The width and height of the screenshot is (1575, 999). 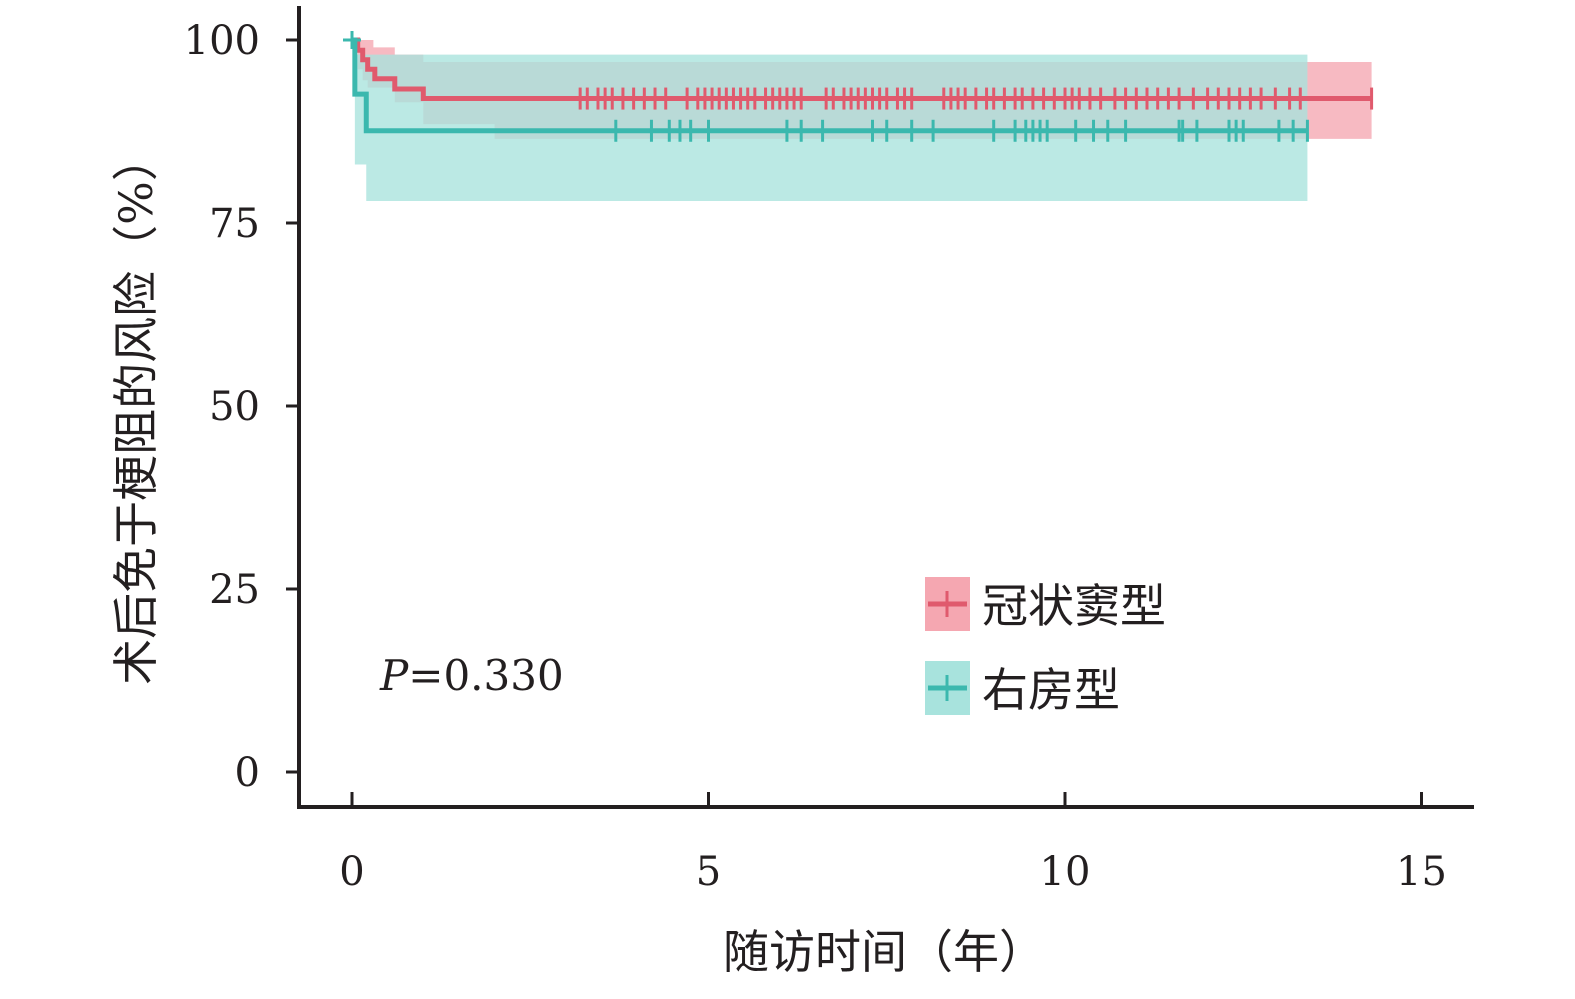 What do you see at coordinates (893, 843) in the screenshot?
I see `x-ticks: 0 5 10 15` at bounding box center [893, 843].